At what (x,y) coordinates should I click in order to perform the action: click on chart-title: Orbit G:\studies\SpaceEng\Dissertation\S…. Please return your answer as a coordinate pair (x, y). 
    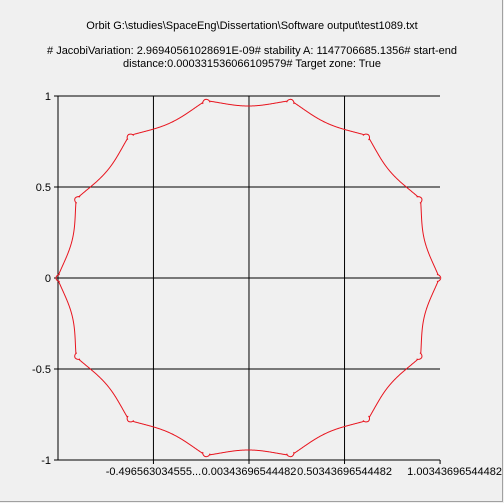
    Looking at the image, I should click on (252, 26).